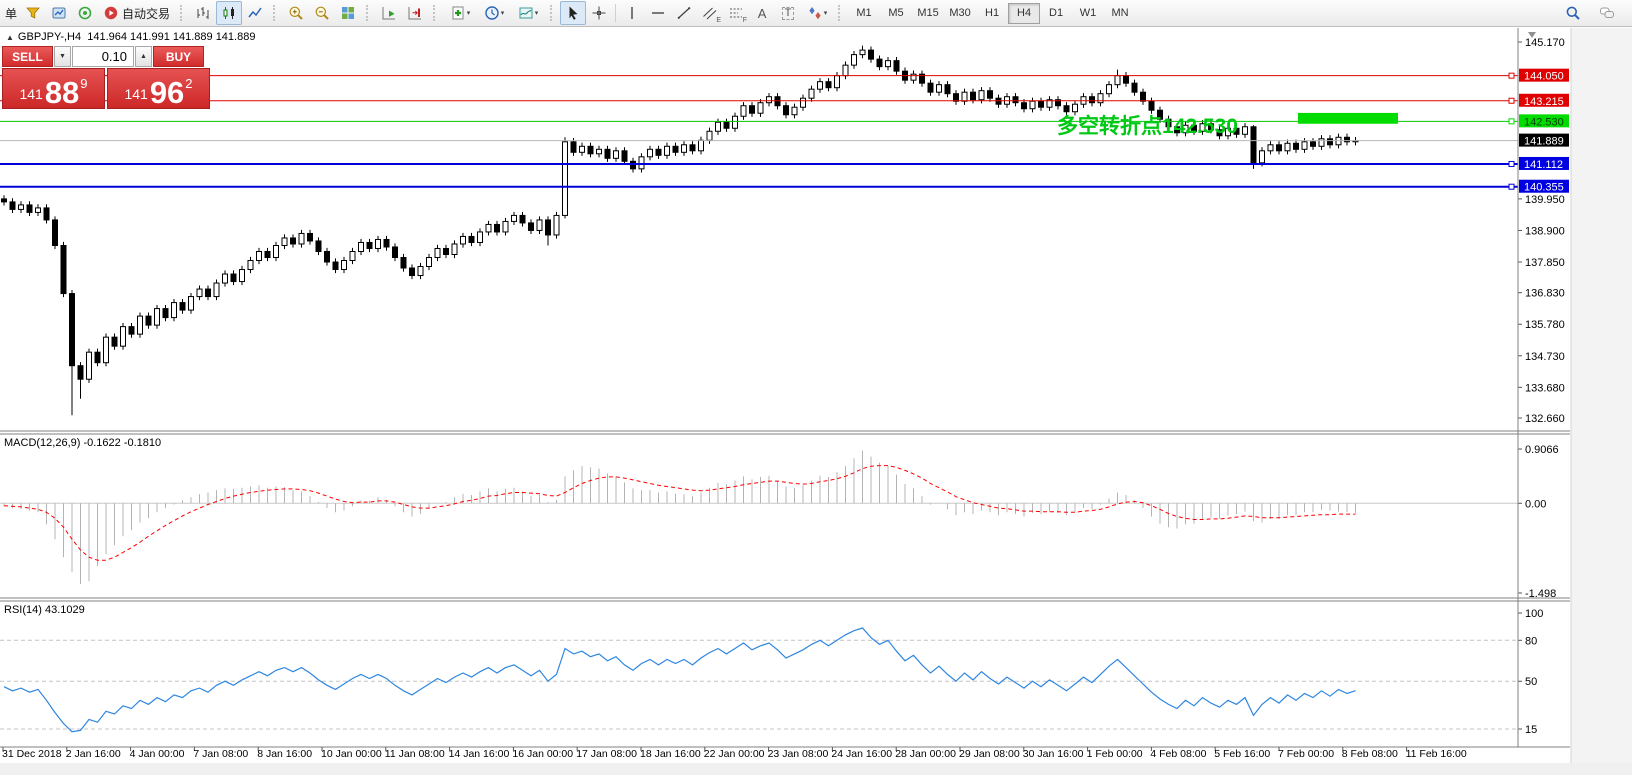 The image size is (1632, 780). Describe the element at coordinates (960, 13) in the screenshot. I see `timeframe-m30-button: M30` at that location.